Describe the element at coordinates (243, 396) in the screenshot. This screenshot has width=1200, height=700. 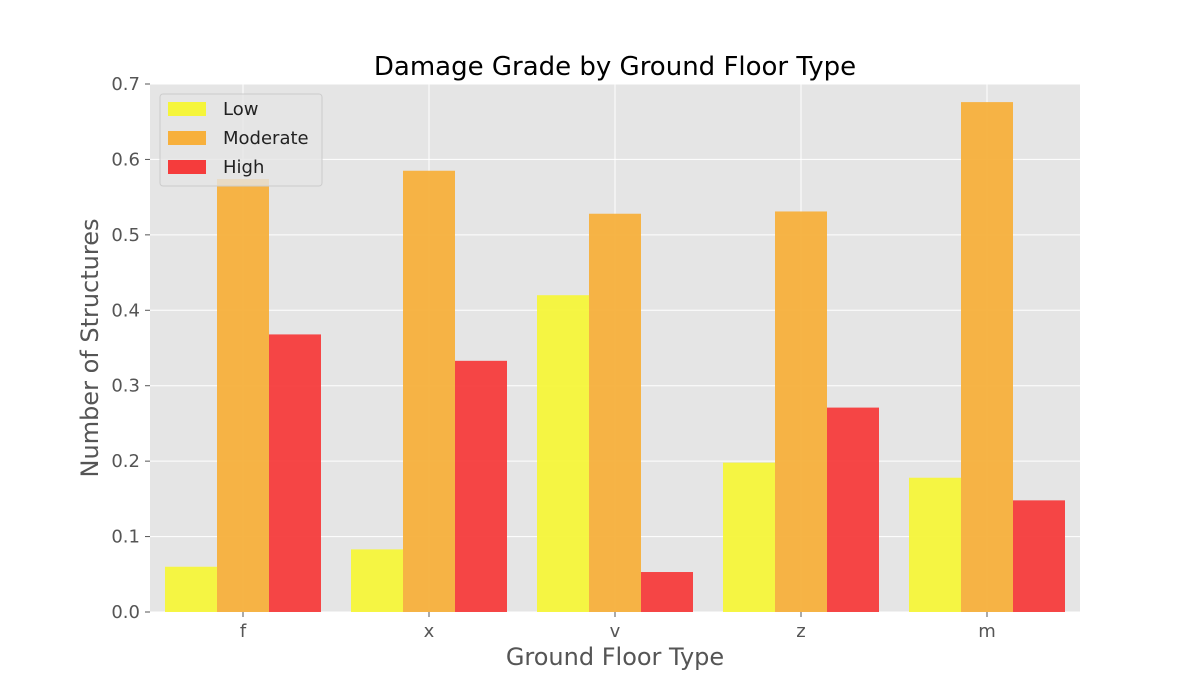
I see `bar-moderate-f` at that location.